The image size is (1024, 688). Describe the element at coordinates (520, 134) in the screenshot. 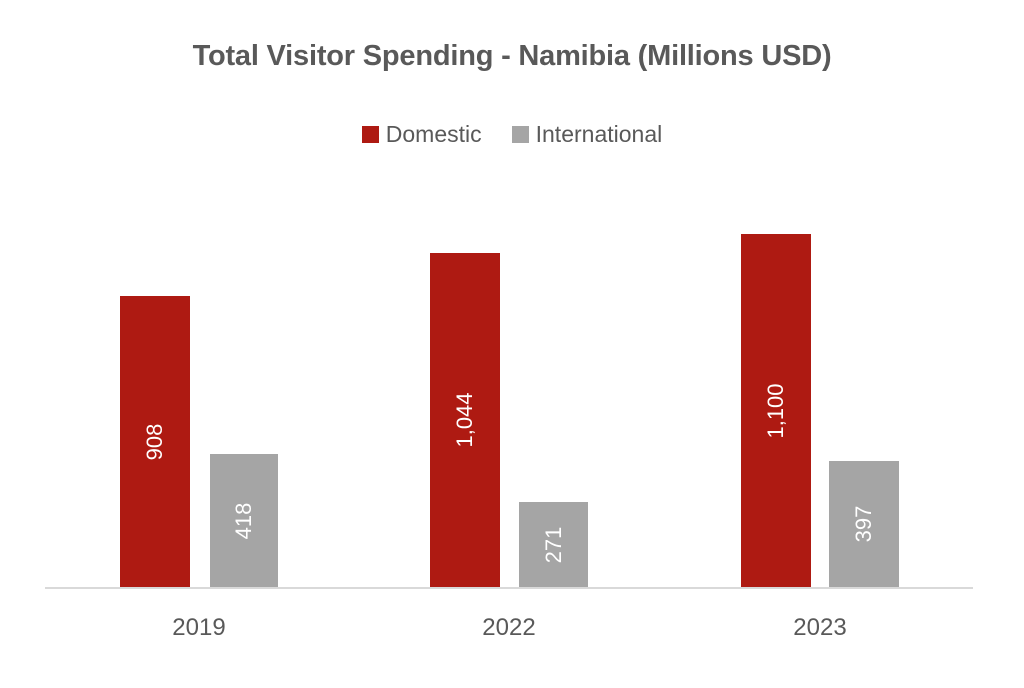

I see `legend-swatch-international` at that location.